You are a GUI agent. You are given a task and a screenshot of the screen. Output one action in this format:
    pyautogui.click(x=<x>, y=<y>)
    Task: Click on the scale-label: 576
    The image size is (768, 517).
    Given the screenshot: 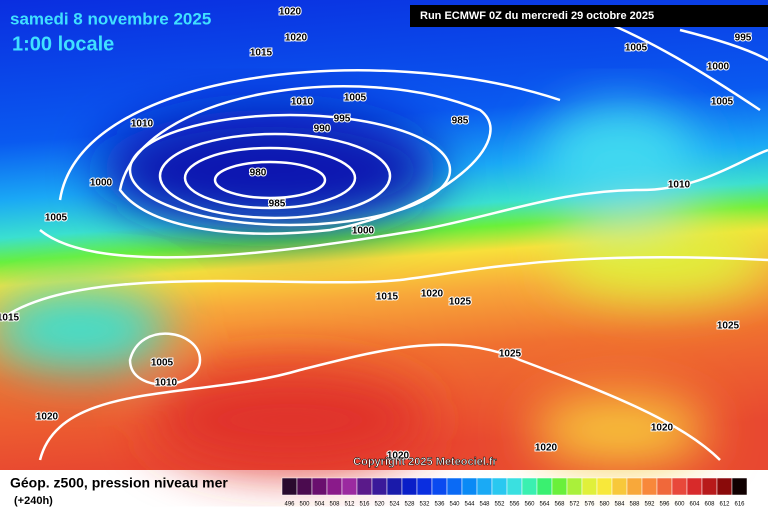 What is the action you would take?
    pyautogui.click(x=589, y=505)
    